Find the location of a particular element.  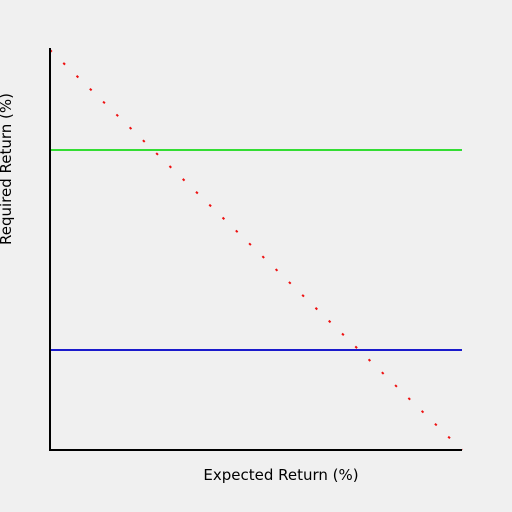

x-axis-label: Expected Return (%) is located at coordinates (280, 475).